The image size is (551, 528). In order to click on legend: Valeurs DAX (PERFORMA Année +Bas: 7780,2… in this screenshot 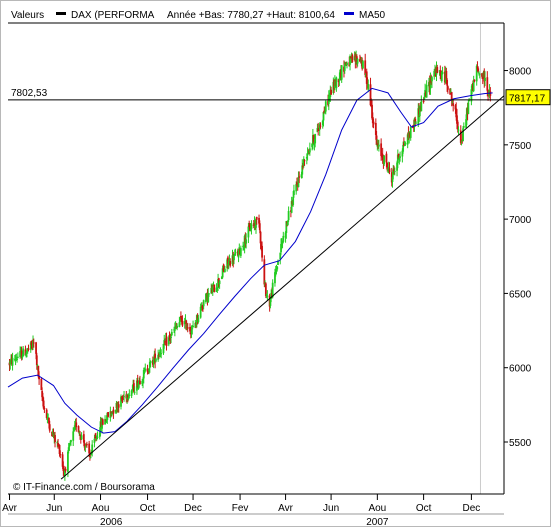, I will do `click(198, 15)`.